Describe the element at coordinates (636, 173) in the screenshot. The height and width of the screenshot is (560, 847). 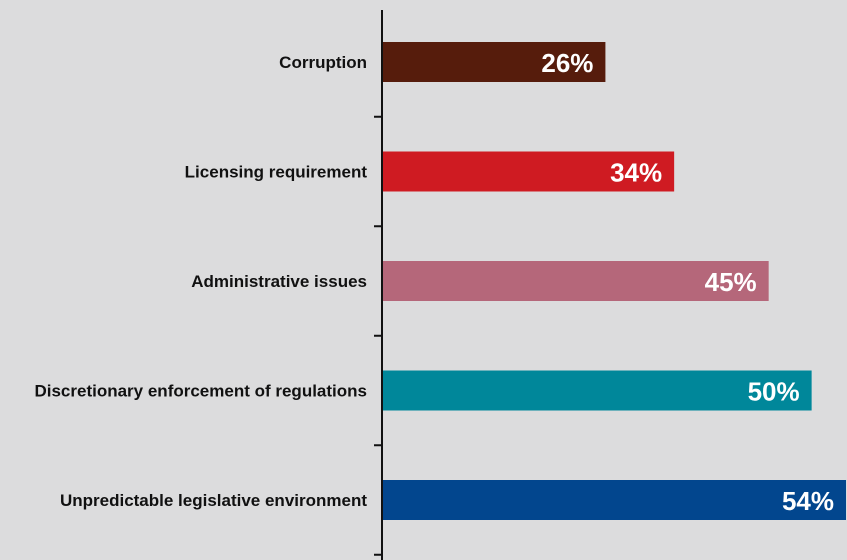
I see `value-label-1: 34%` at that location.